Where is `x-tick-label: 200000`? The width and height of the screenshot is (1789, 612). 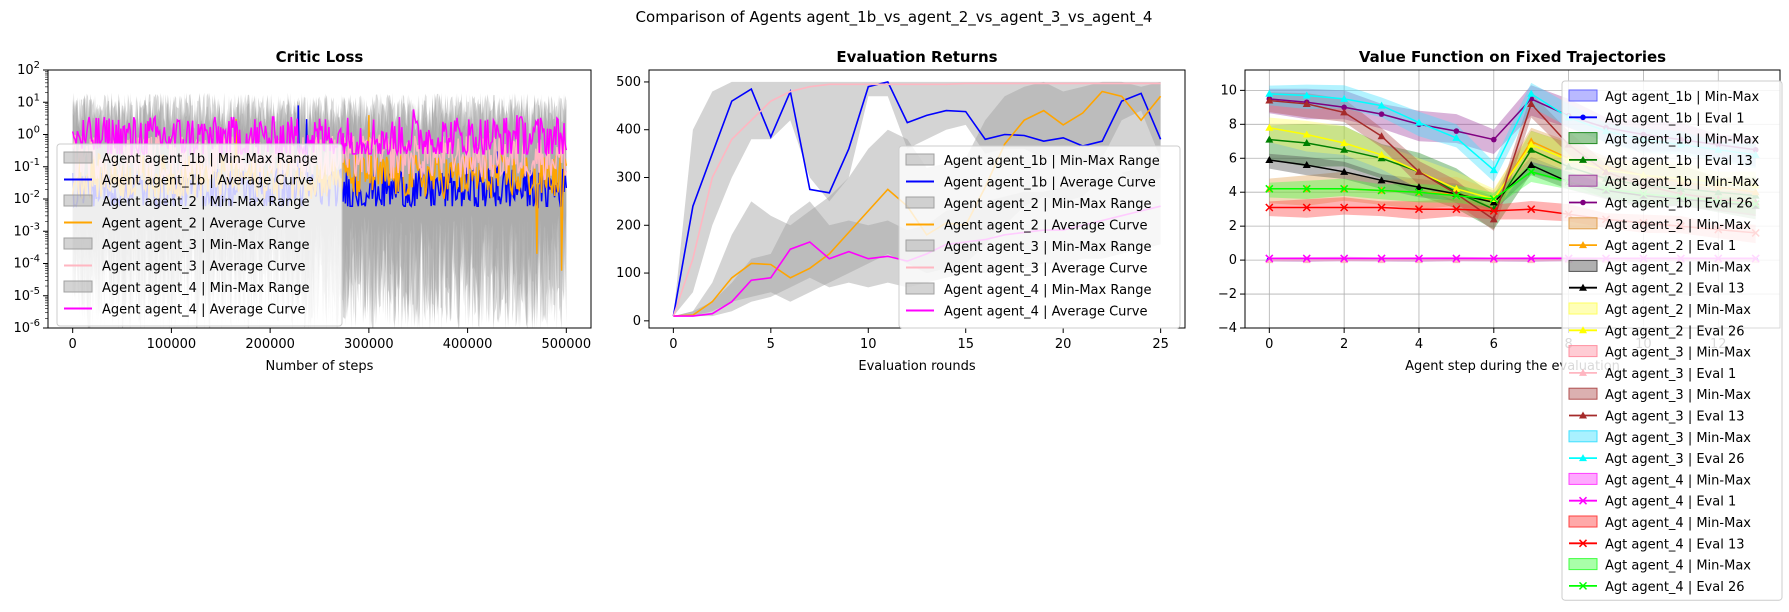
x-tick-label: 200000 is located at coordinates (270, 344).